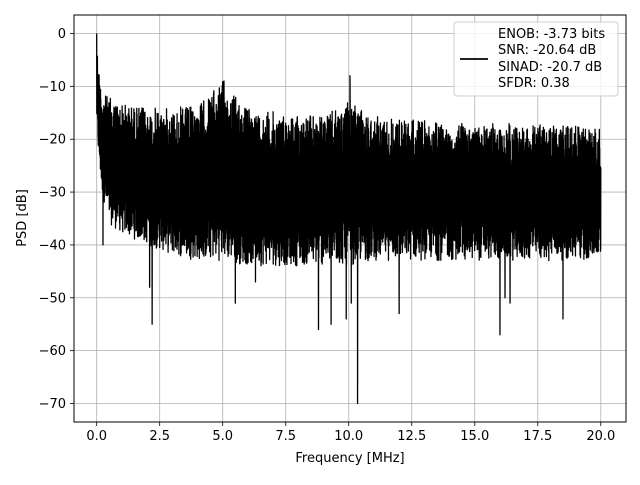  Describe the element at coordinates (474, 436) in the screenshot. I see `x-tick-label: 15.0` at that location.